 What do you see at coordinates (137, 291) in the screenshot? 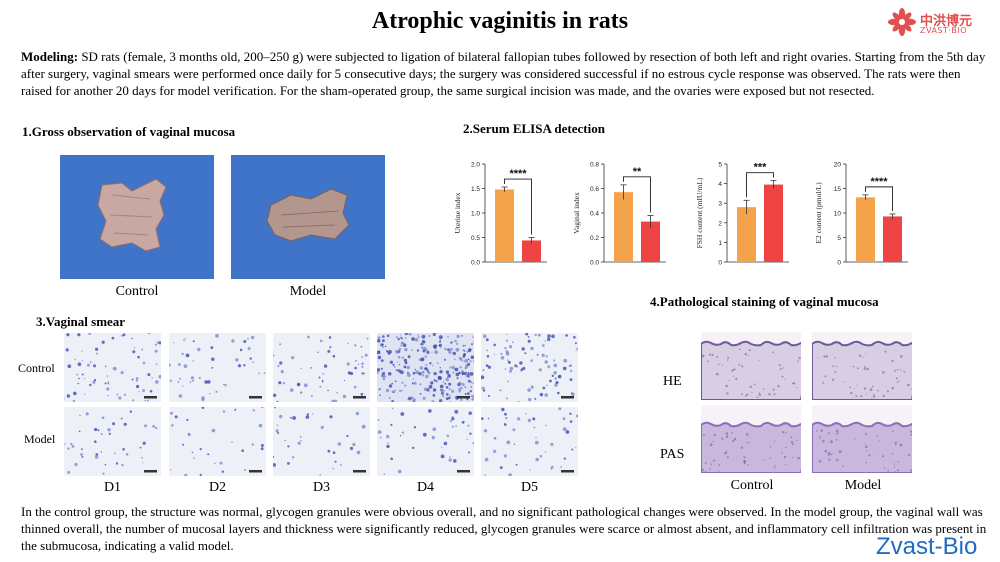
I see `gross-caption-control: Control` at bounding box center [137, 291].